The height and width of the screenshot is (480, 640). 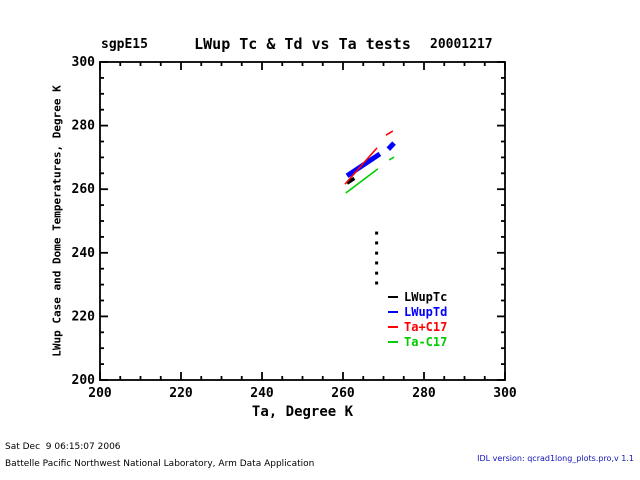 I want to click on x-axis-label: Ta, Degree K, so click(x=302, y=412).